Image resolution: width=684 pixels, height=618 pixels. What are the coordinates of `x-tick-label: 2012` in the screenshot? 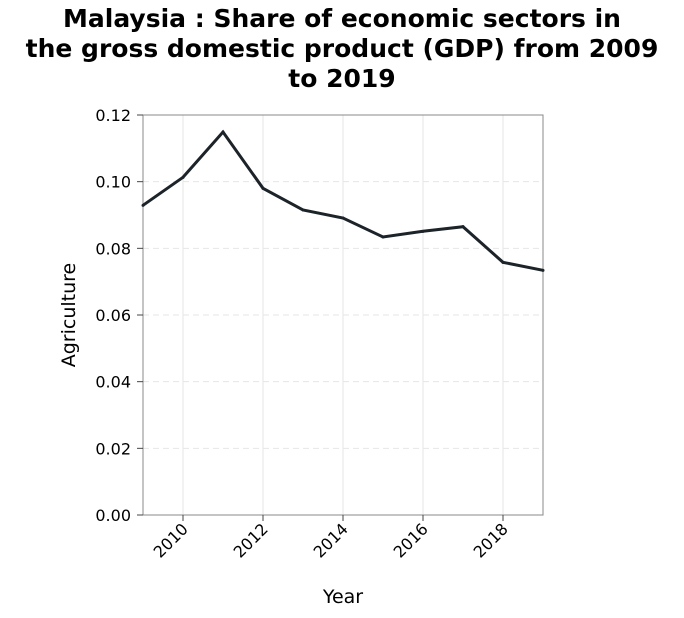 It's located at (251, 540).